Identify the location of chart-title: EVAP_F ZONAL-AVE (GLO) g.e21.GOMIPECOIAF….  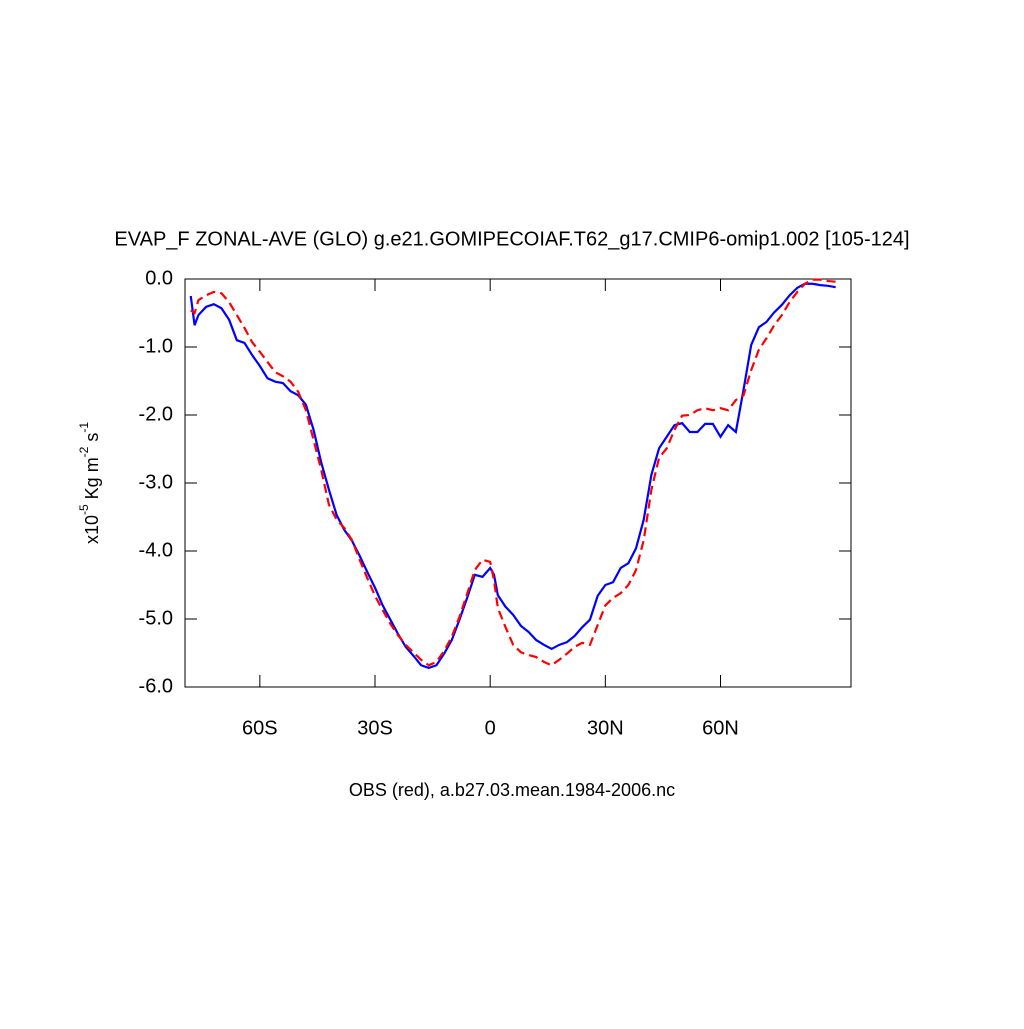
(511, 239).